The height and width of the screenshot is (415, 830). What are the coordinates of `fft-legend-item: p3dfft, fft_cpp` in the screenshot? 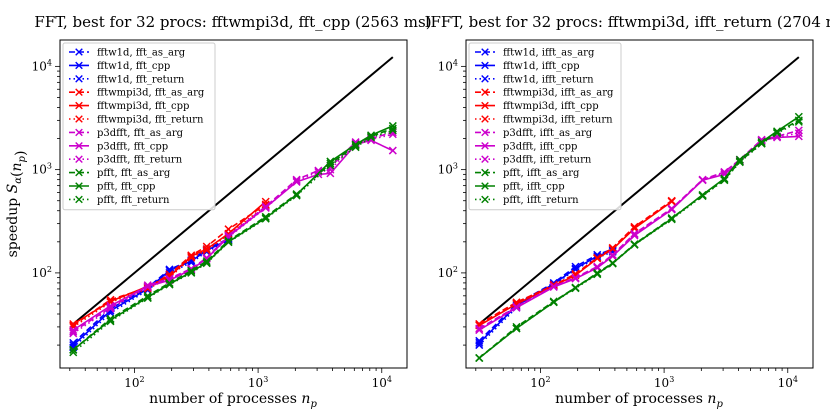 It's located at (118, 146).